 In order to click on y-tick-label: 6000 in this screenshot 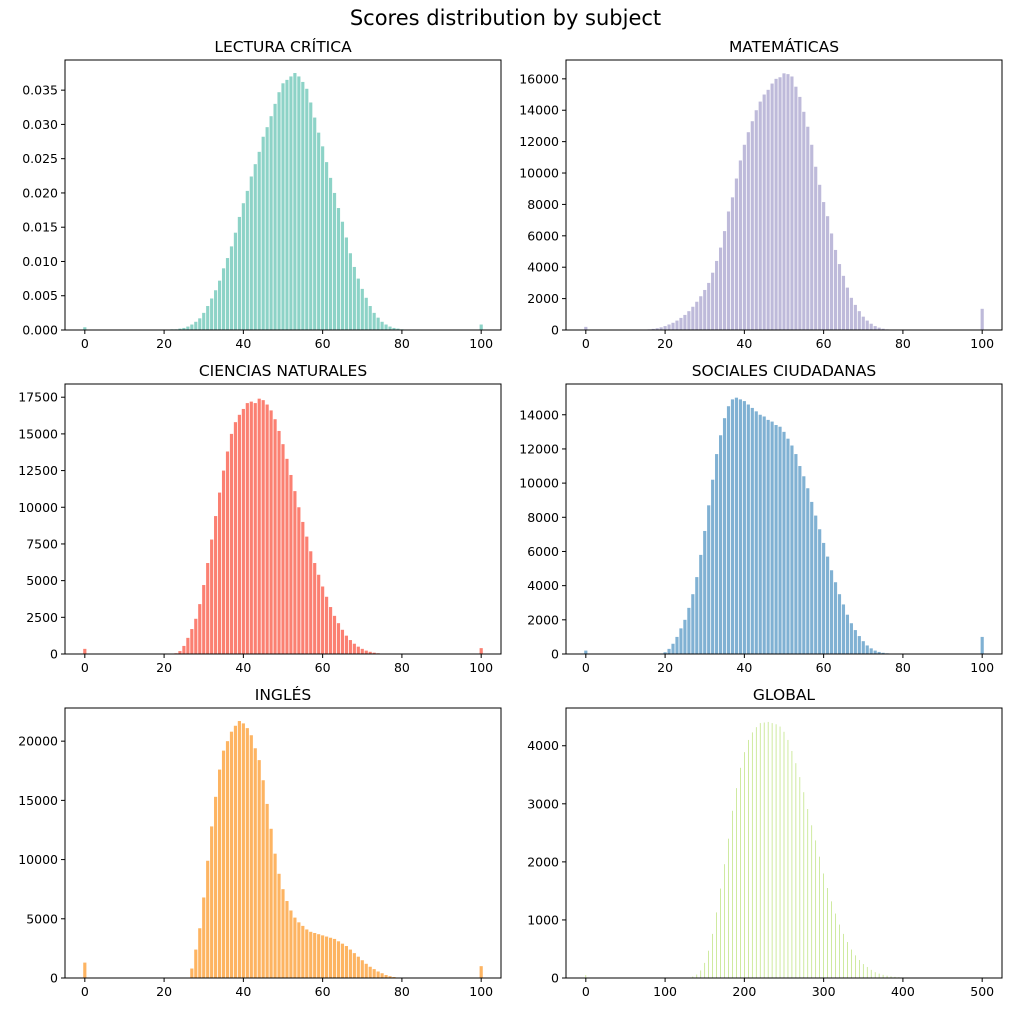, I will do `click(543, 235)`.